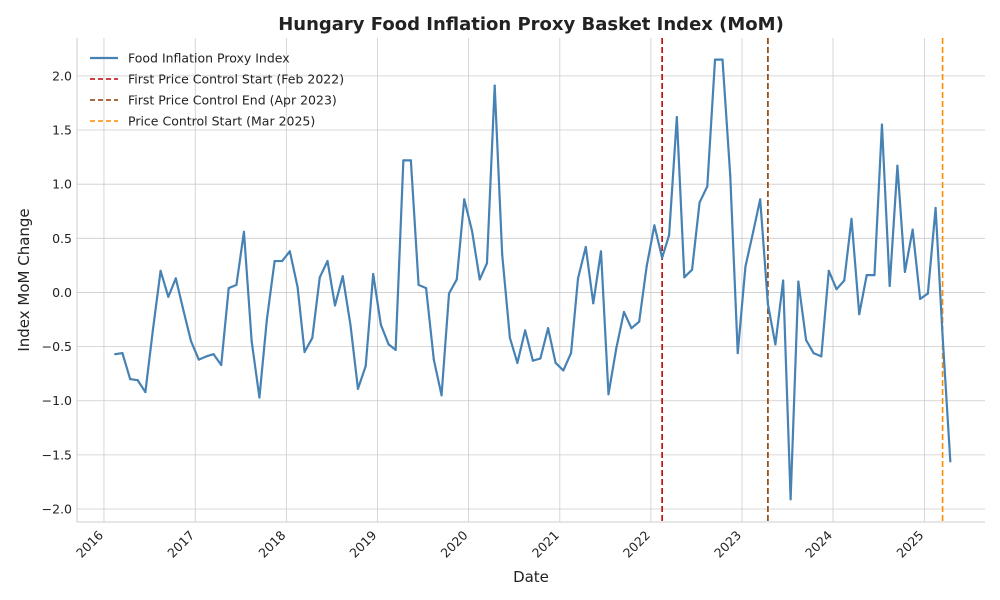  What do you see at coordinates (232, 100) in the screenshot?
I see `legend-label: First Price Control End (Apr 2023)` at bounding box center [232, 100].